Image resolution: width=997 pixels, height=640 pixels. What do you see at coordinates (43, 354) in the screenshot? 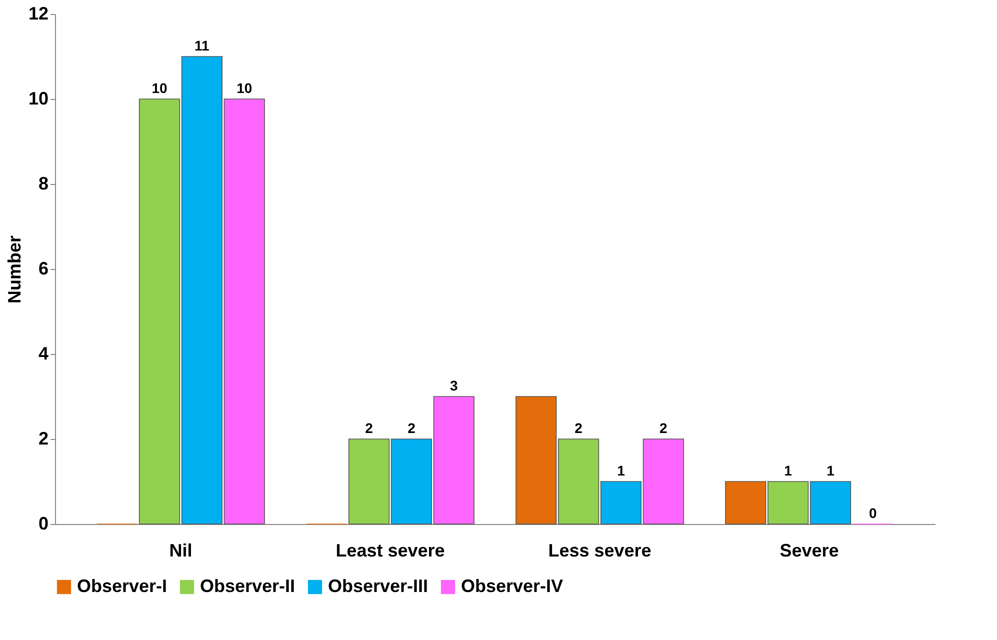
I see `y-tick-label: 4` at bounding box center [43, 354].